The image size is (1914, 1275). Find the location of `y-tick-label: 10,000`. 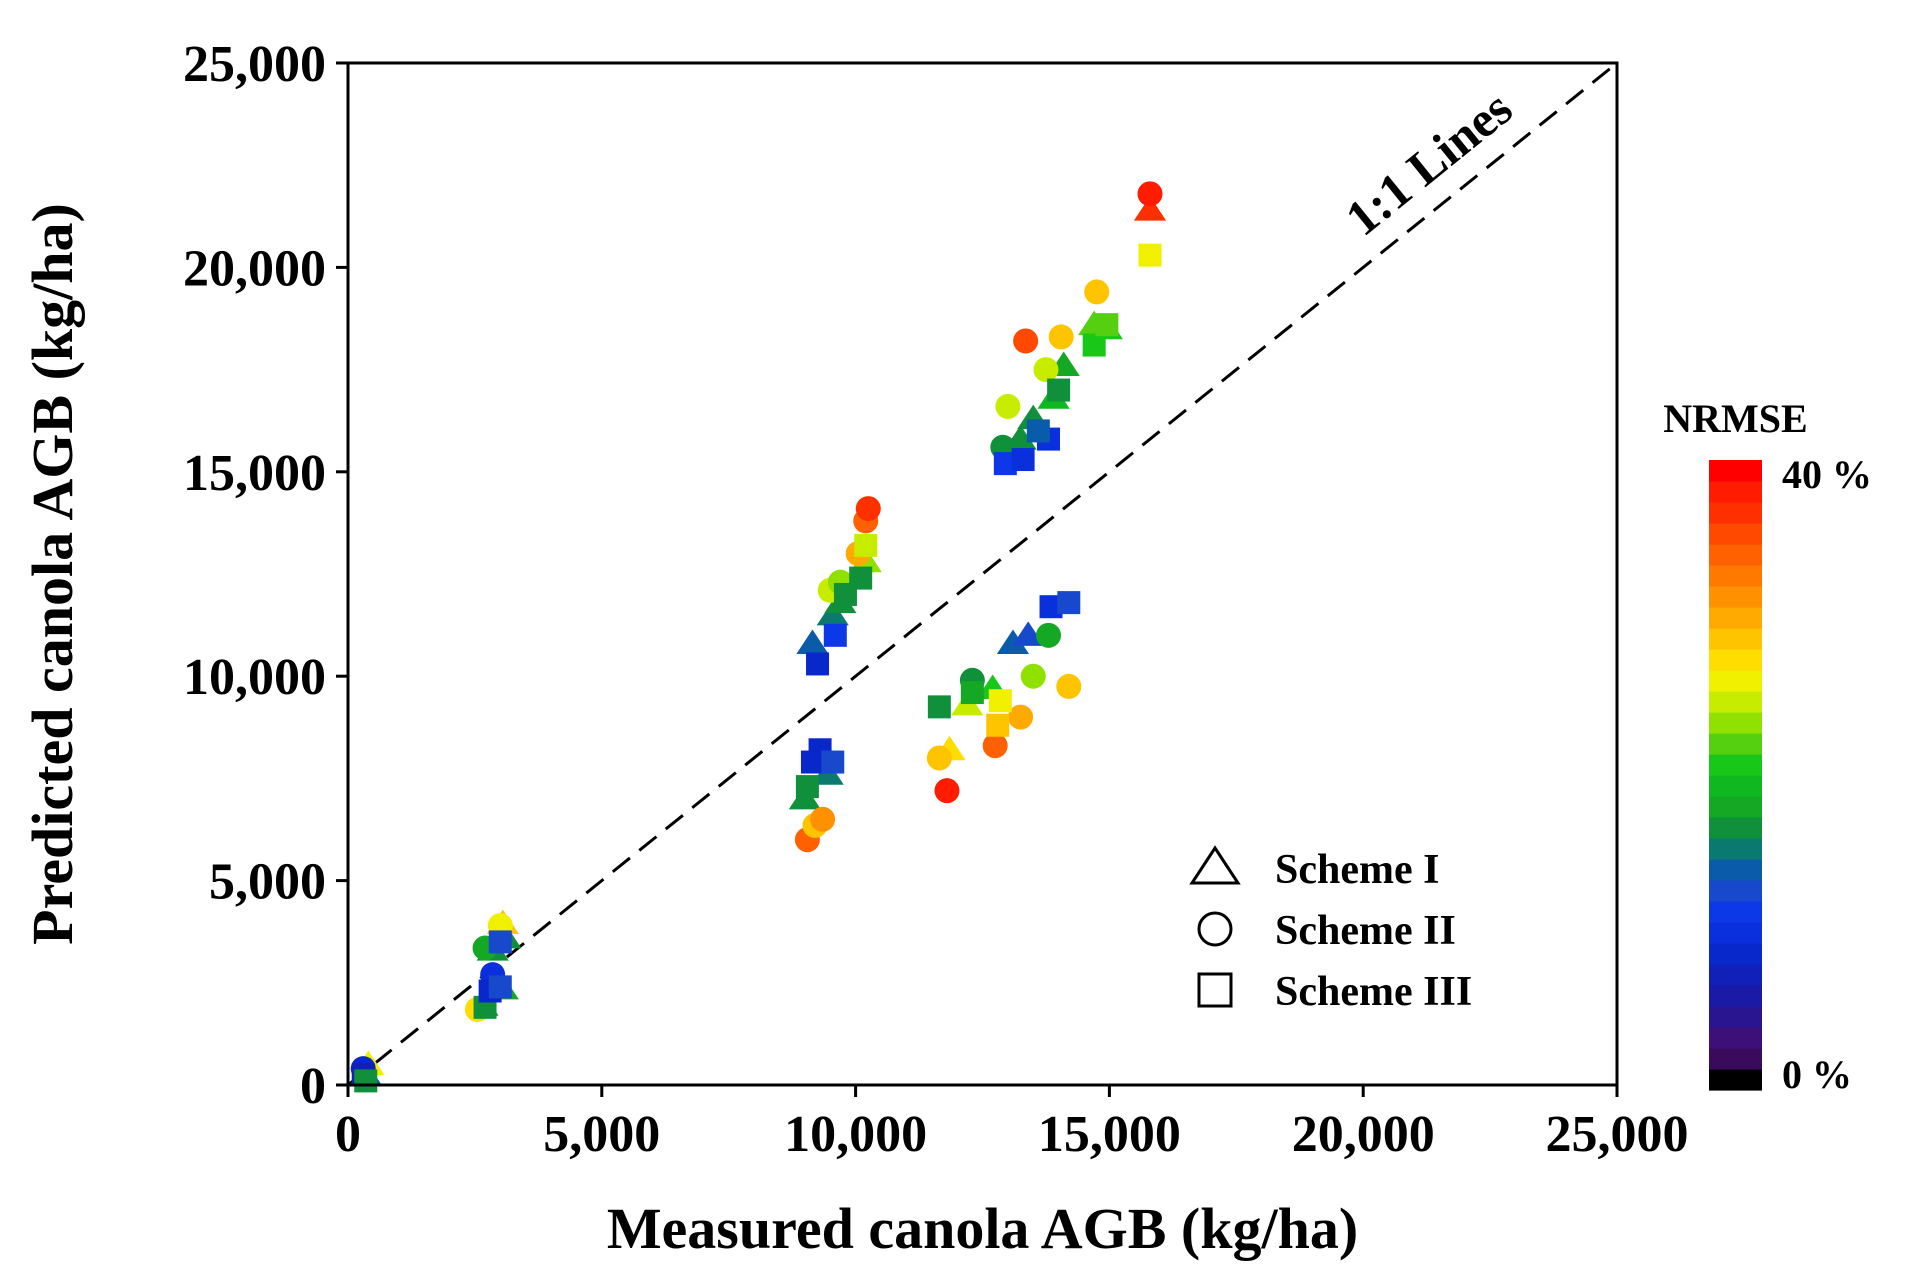

y-tick-label: 10,000 is located at coordinates (254, 677).